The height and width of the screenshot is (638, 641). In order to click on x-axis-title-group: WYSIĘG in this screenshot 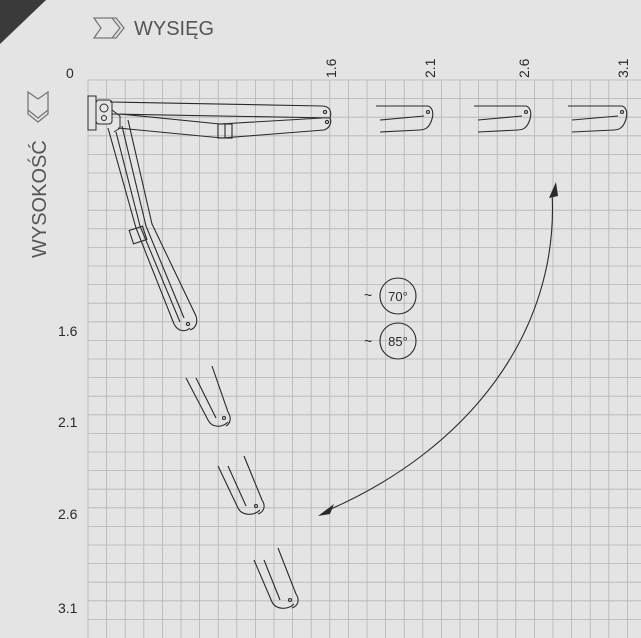, I will do `click(153, 28)`.